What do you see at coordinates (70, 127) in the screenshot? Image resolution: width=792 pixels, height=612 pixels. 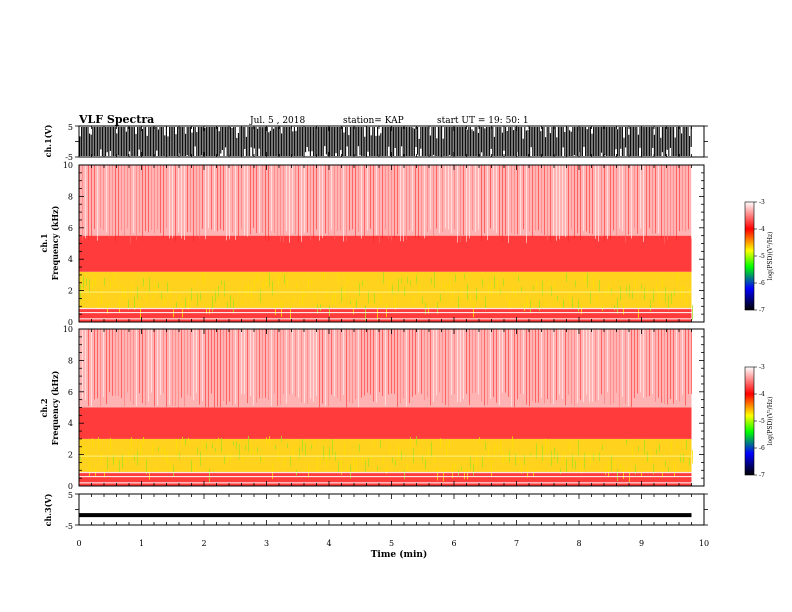 I see `ch1-ytick-top: 5` at bounding box center [70, 127].